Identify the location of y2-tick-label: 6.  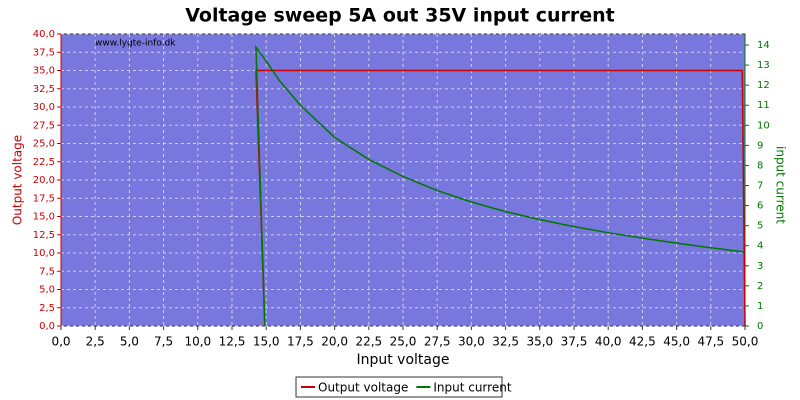
(760, 206).